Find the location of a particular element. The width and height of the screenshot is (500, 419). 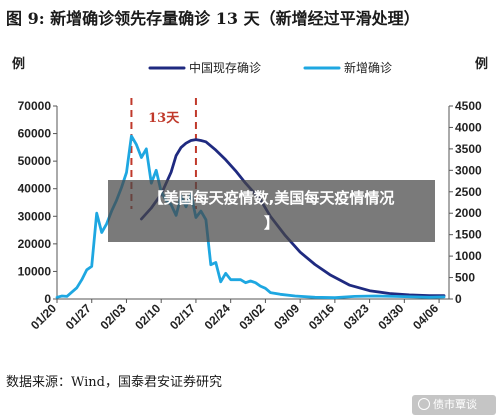

x-axis-tick-label: 04/06 is located at coordinates (425, 316).